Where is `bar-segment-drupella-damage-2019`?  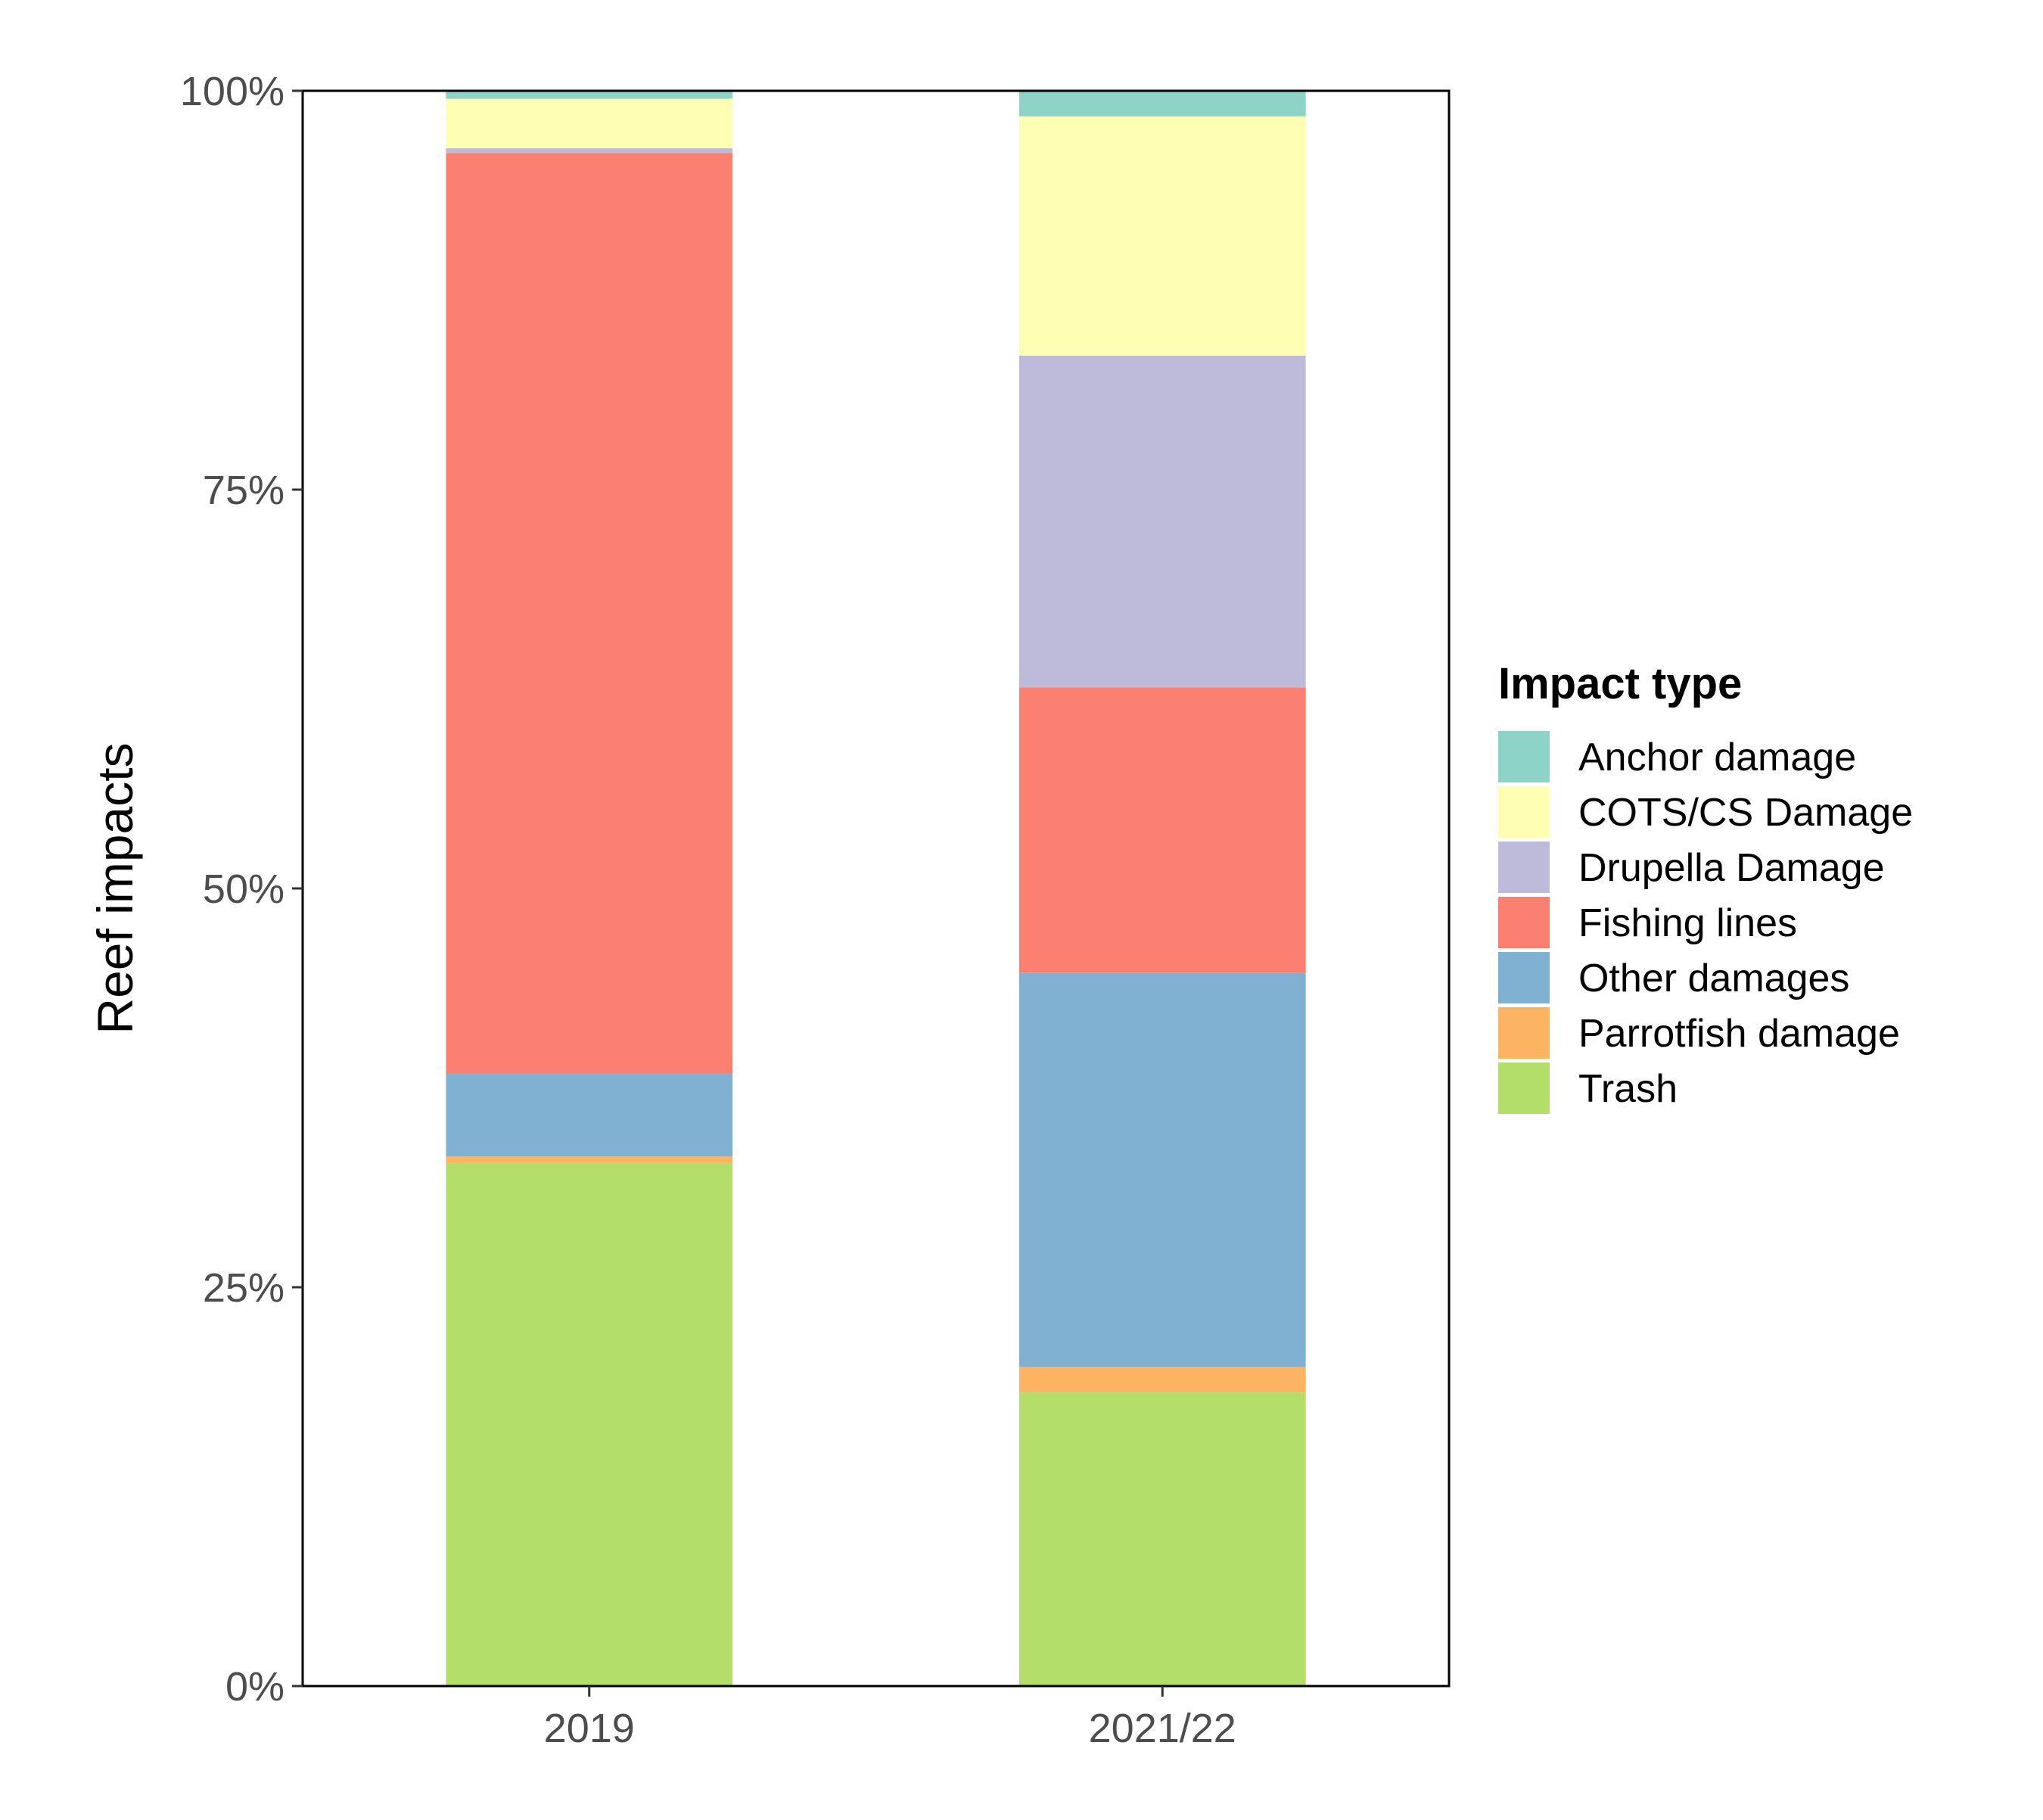
bar-segment-drupella-damage-2019 is located at coordinates (589, 151).